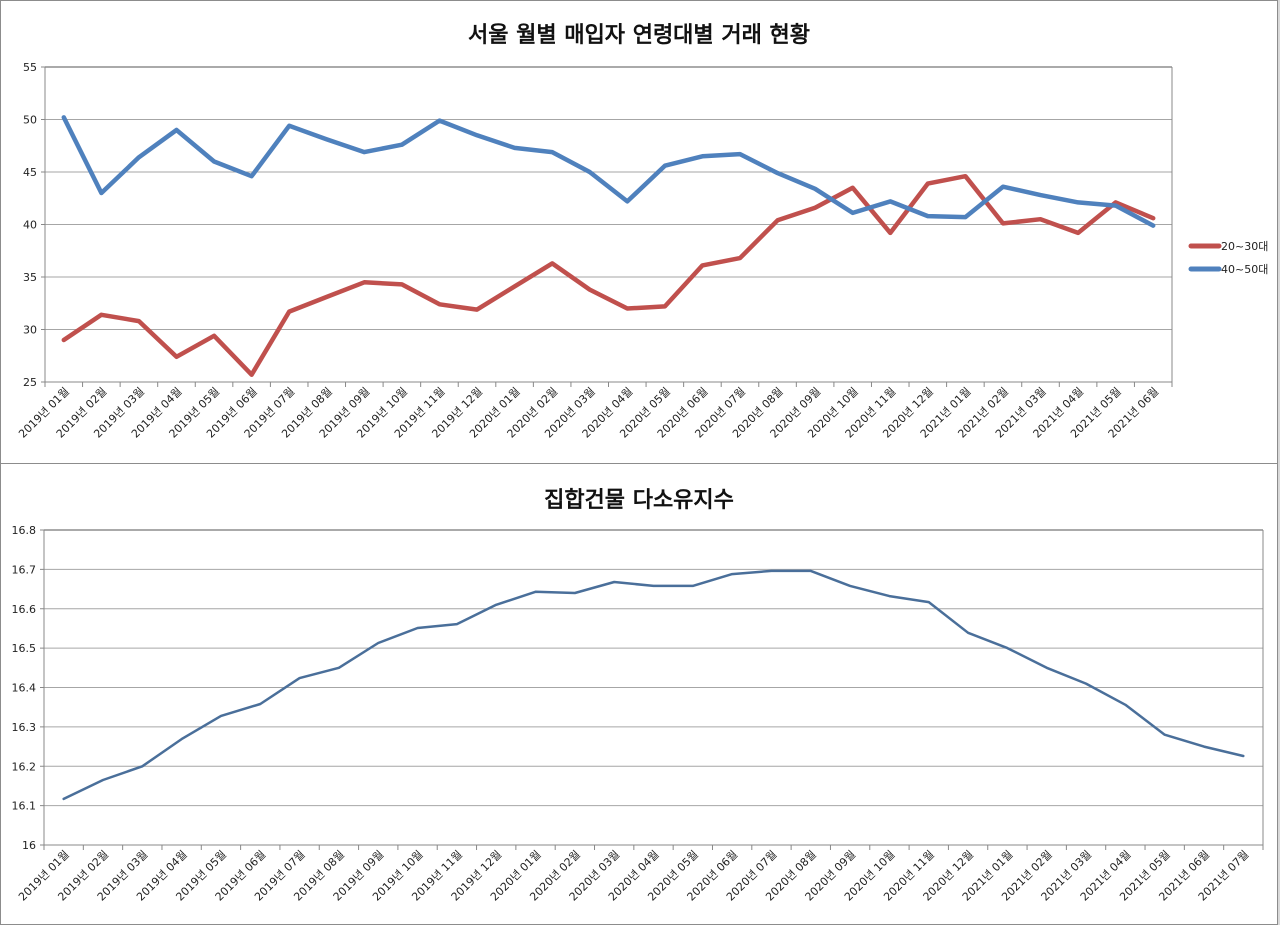 This screenshot has width=1280, height=926. What do you see at coordinates (24, 569) in the screenshot?
I see `y-tick-label: 16.7` at bounding box center [24, 569].